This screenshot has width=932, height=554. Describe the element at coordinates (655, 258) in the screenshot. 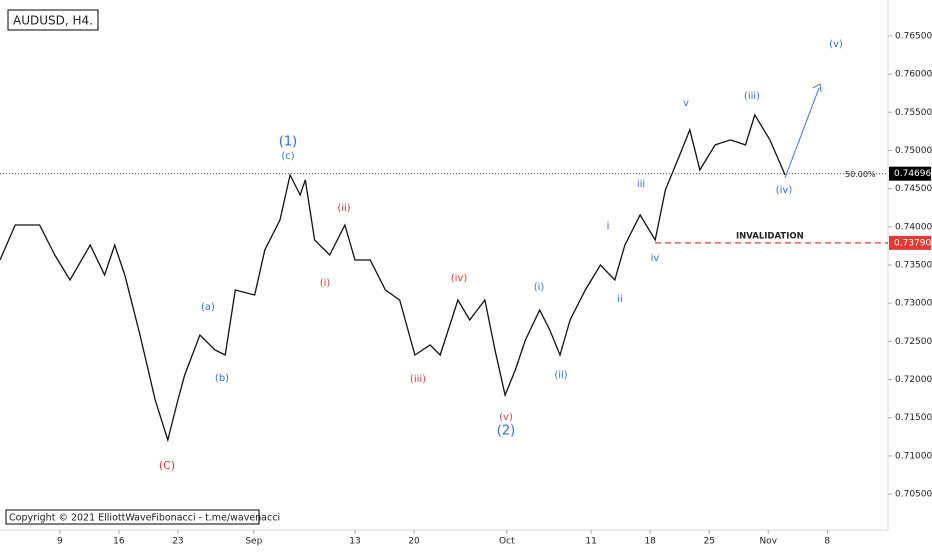

I see `wave-label: iv` at that location.